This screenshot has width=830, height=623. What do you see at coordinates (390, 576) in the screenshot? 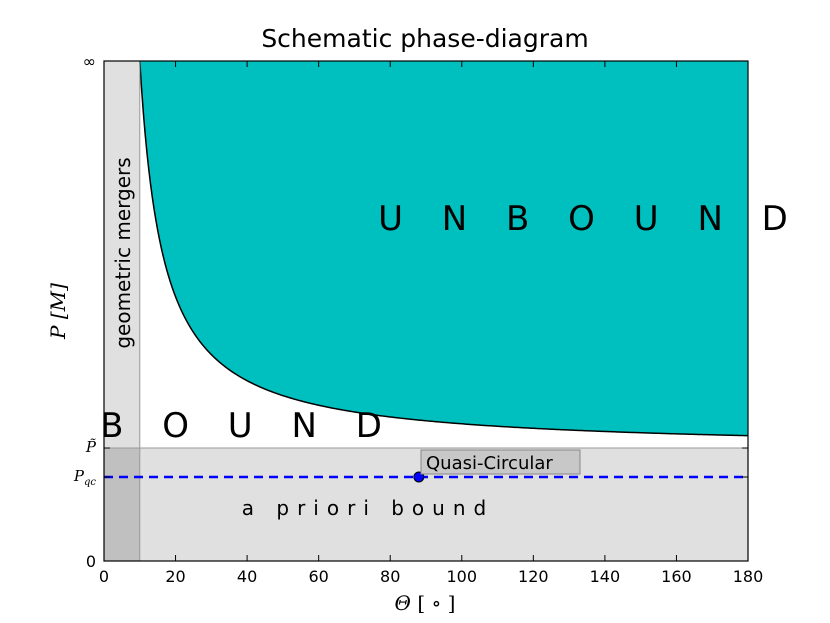
I see `x-tick-label-80: 80` at bounding box center [390, 576].